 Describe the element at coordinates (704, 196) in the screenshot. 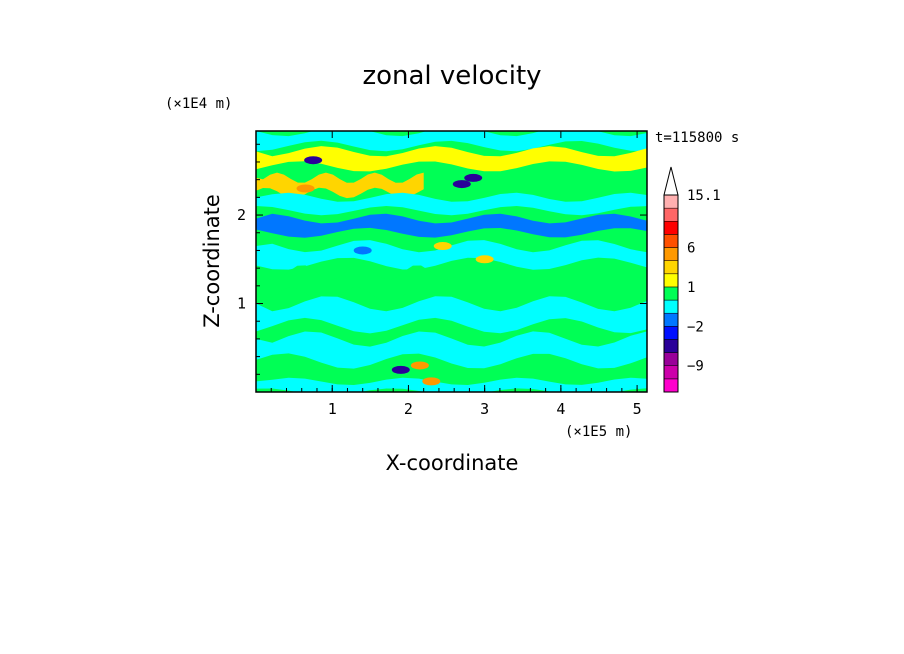

I see `colorbar-label: 15.1` at that location.